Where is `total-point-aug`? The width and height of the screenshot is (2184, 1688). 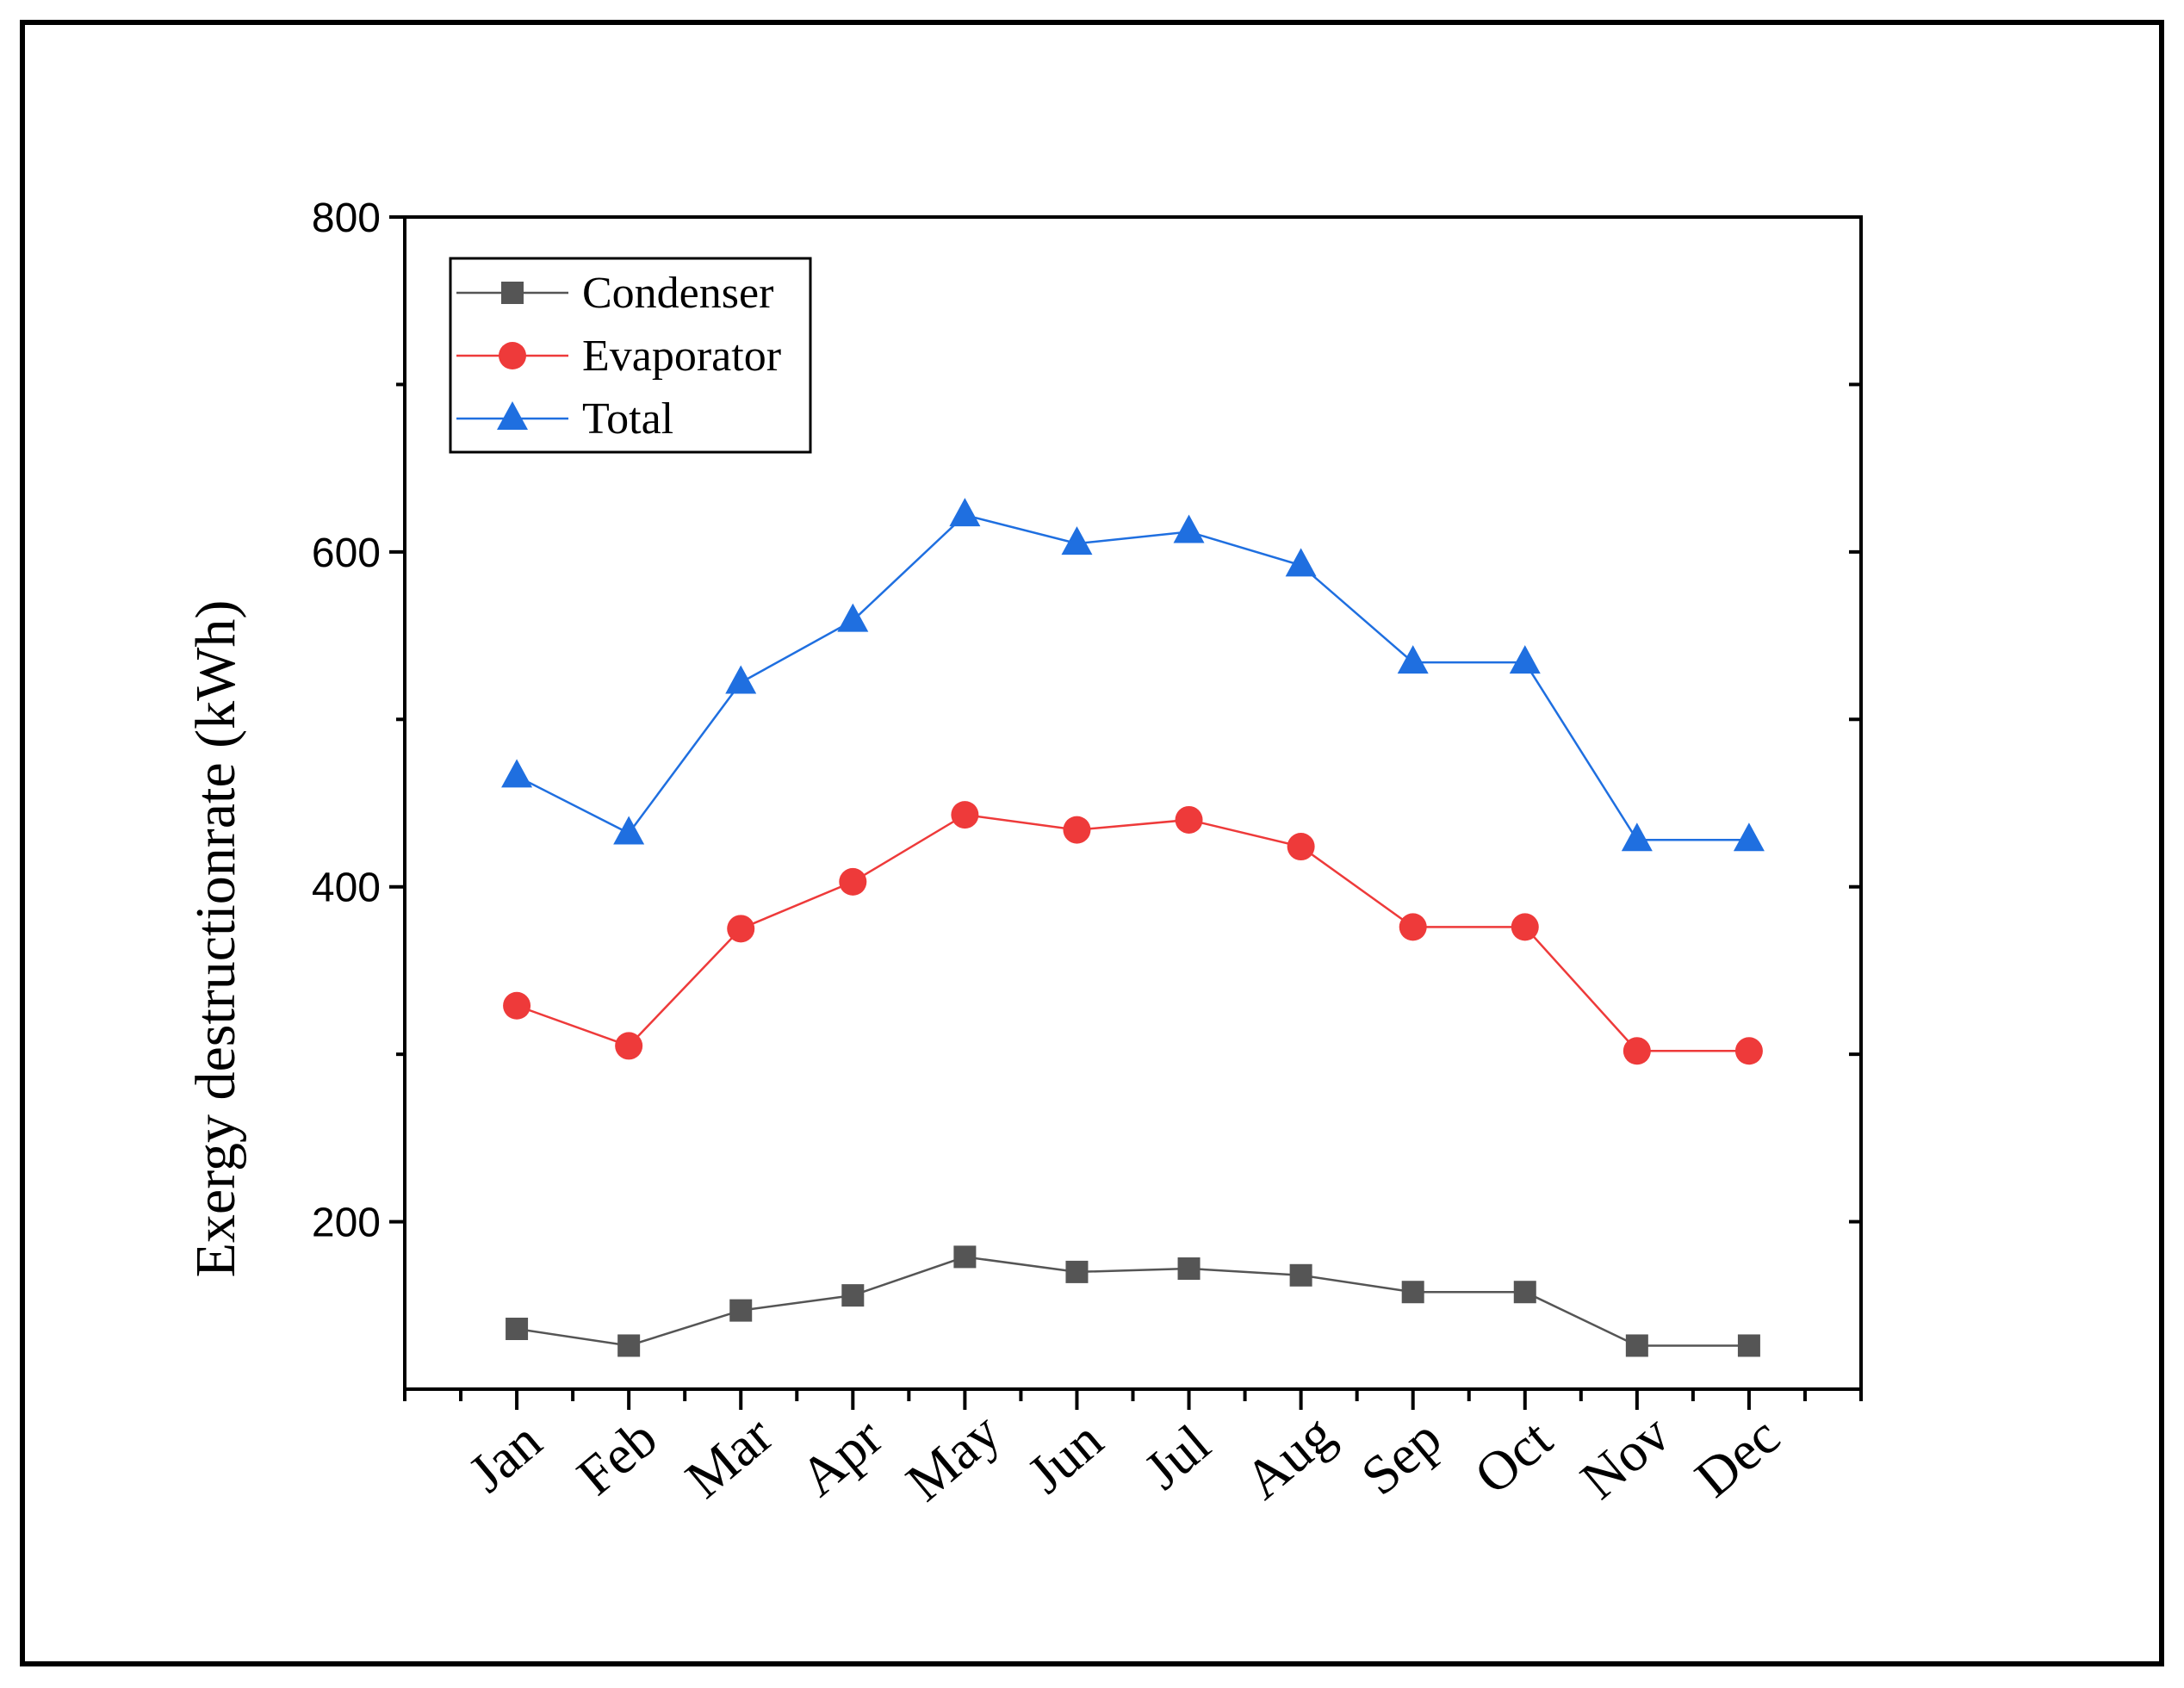
total-point-aug is located at coordinates (1301, 562).